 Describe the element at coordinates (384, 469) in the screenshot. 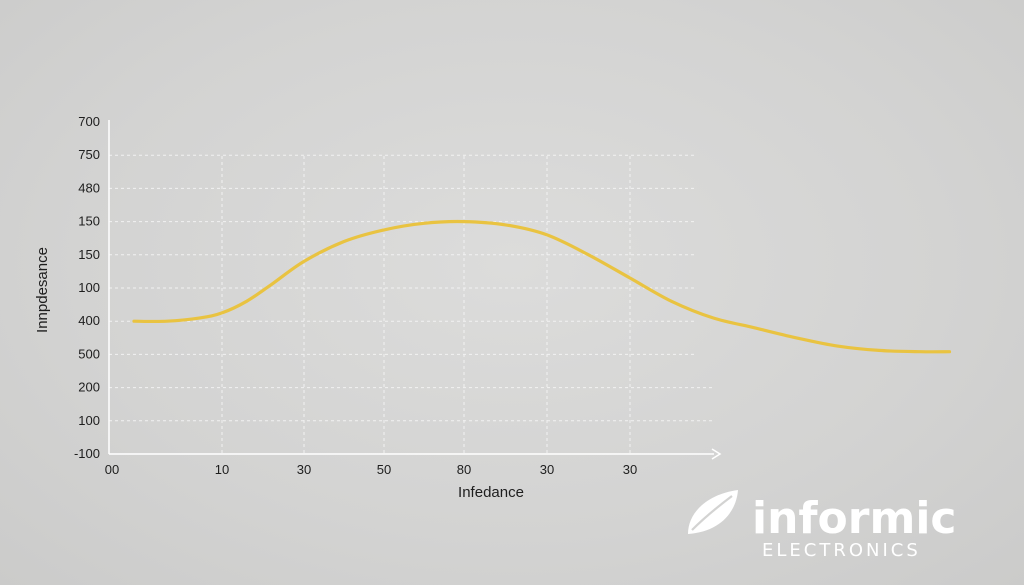

I see `x-tick-label: 50` at that location.